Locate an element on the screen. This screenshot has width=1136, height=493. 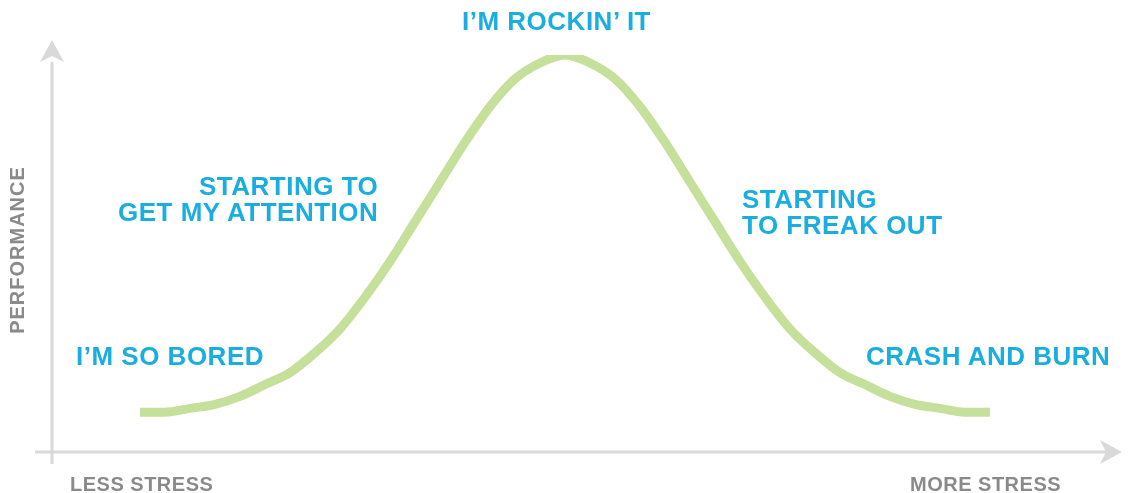
annotation: CRASH AND BURN is located at coordinates (988, 356).